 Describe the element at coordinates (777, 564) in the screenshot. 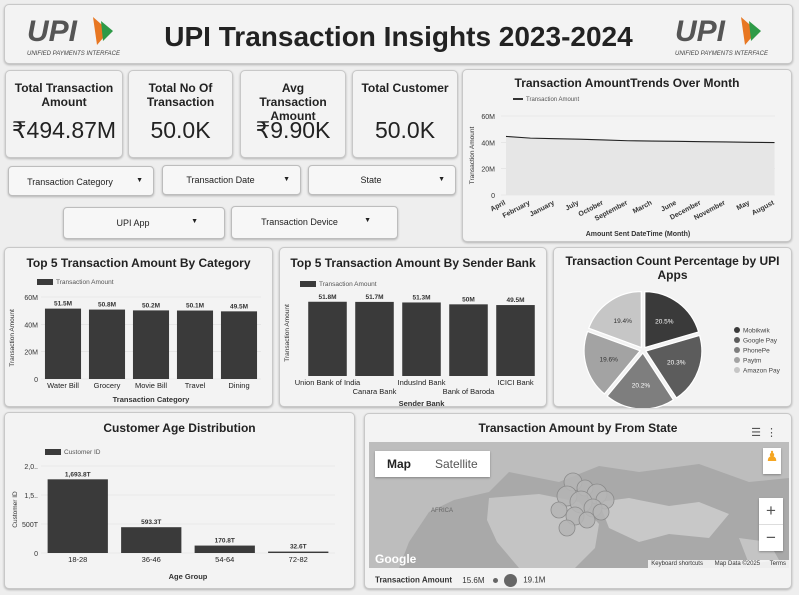

I see `terms-link: Terms` at that location.